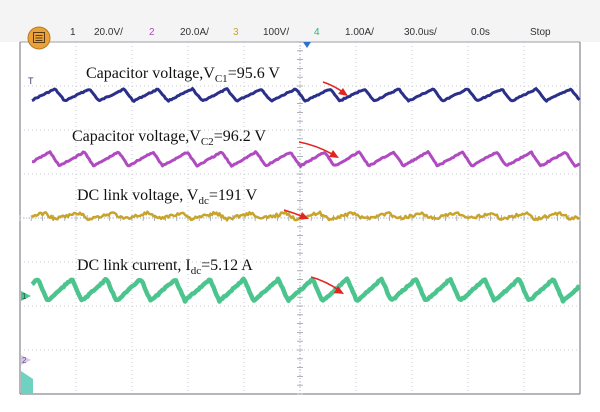  Describe the element at coordinates (334, 154) in the screenshot. I see `arrowhead-vc2` at that location.